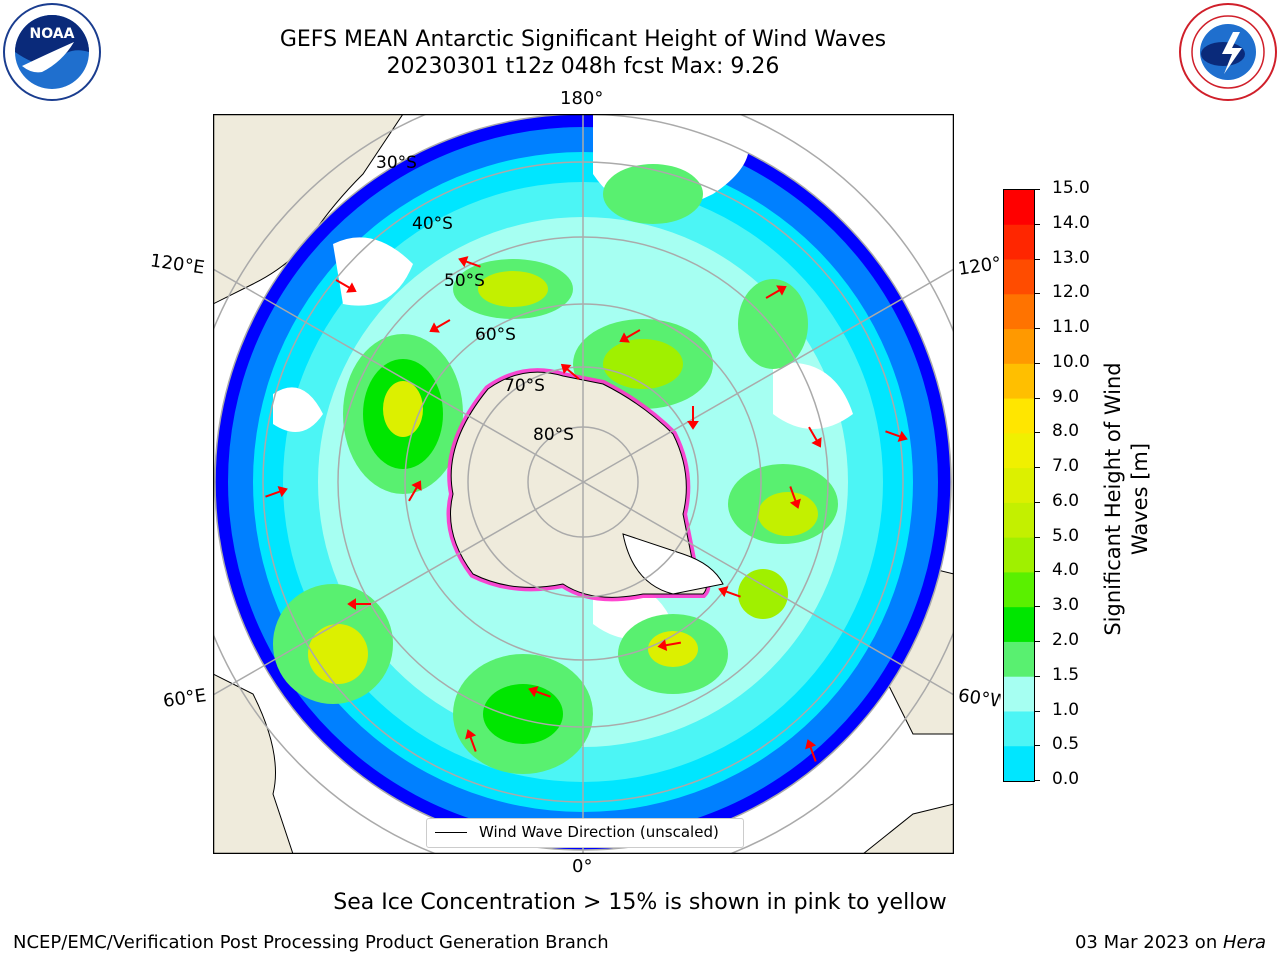 Image resolution: width=1280 pixels, height=960 pixels. What do you see at coordinates (1071, 361) in the screenshot?
I see `colorbar-tick-label: 10.0` at bounding box center [1071, 361].